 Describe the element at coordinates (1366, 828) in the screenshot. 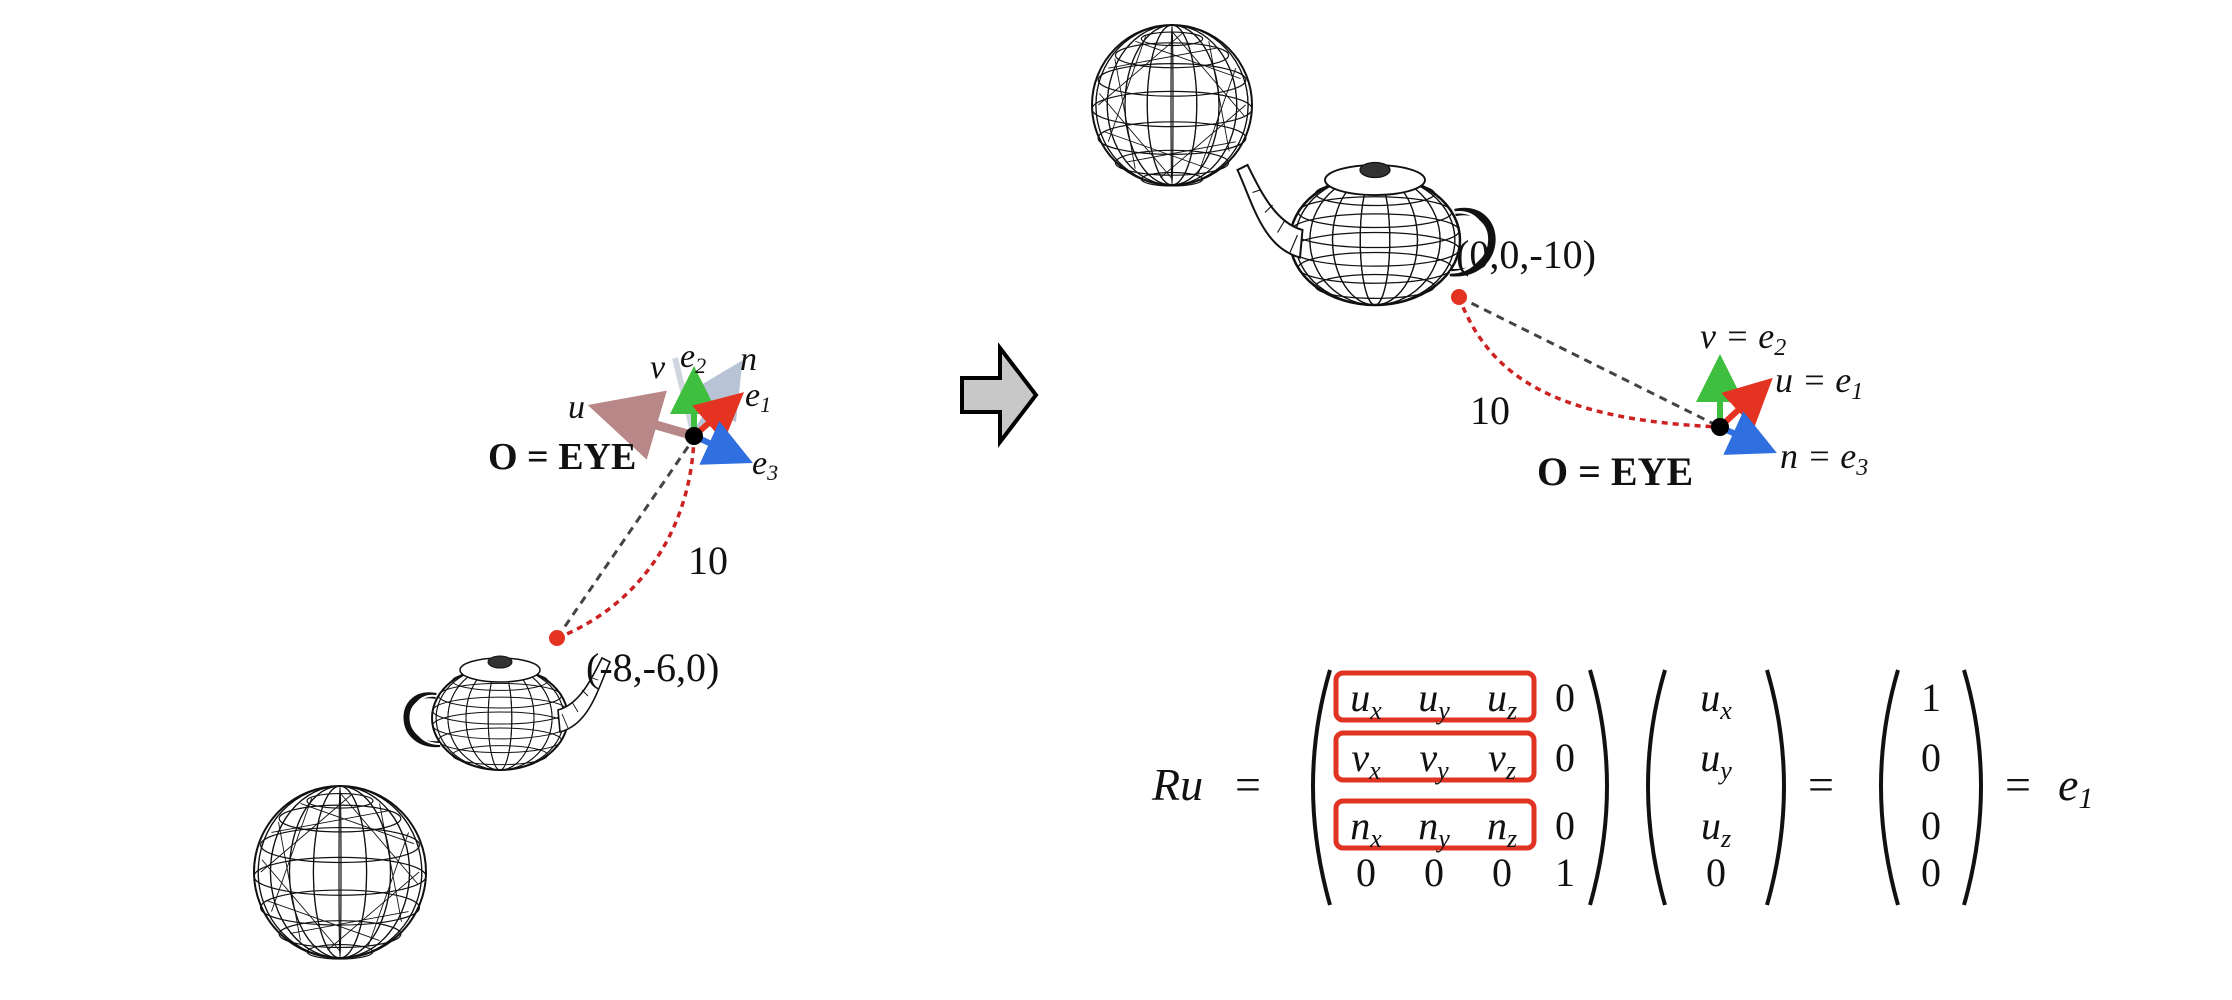

I see `matrix-cell: nx` at that location.